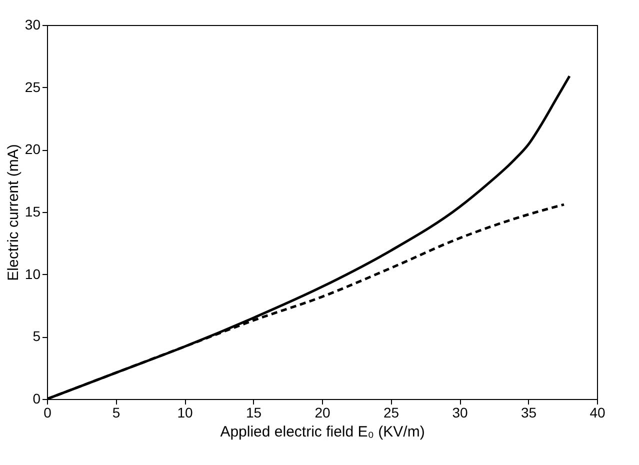 The image size is (639, 465). I want to click on y-tick-label: 20, so click(32, 149).